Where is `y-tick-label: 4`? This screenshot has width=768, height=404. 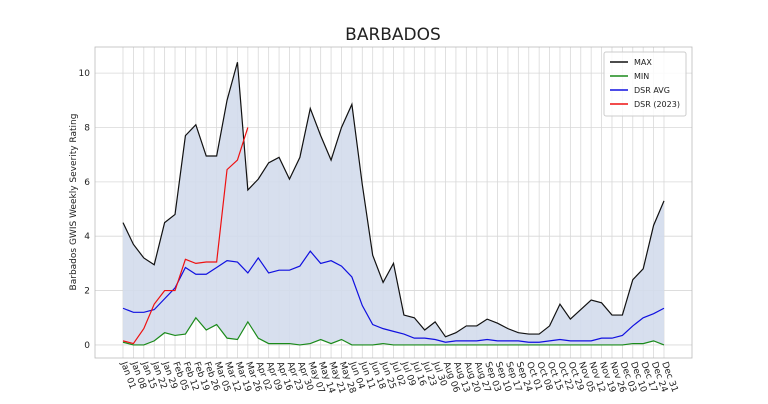 y-tick-label: 4 is located at coordinates (87, 237).